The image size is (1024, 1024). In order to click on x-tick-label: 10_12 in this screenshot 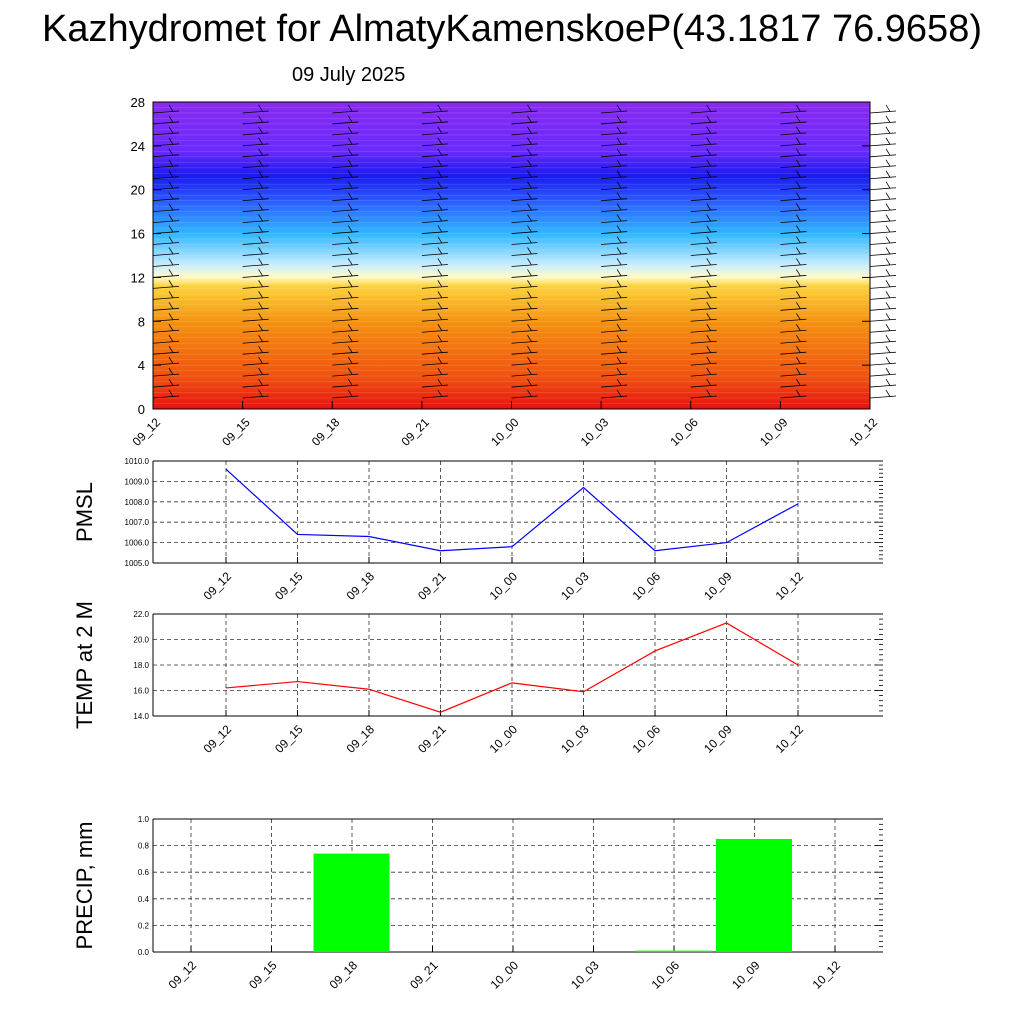, I will do `click(827, 975)`.